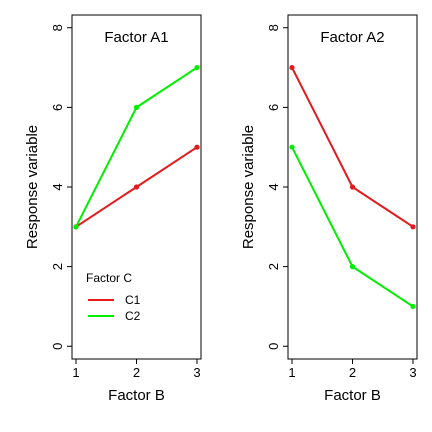 The image size is (432, 432). Describe the element at coordinates (352, 37) in the screenshot. I see `panel-title: Factor A2` at that location.